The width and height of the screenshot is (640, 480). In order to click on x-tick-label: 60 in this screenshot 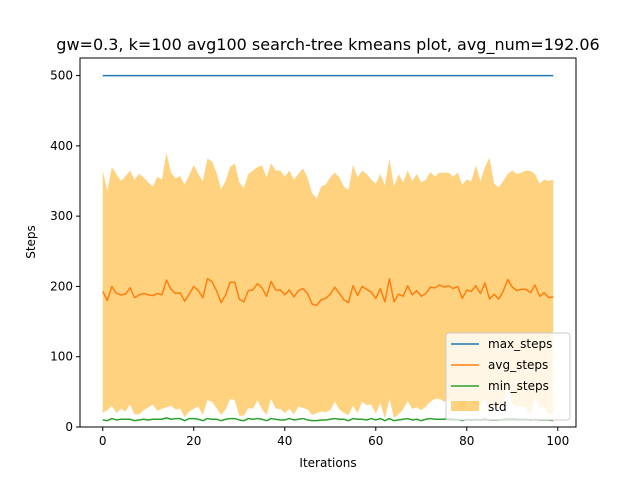, I will do `click(375, 441)`.